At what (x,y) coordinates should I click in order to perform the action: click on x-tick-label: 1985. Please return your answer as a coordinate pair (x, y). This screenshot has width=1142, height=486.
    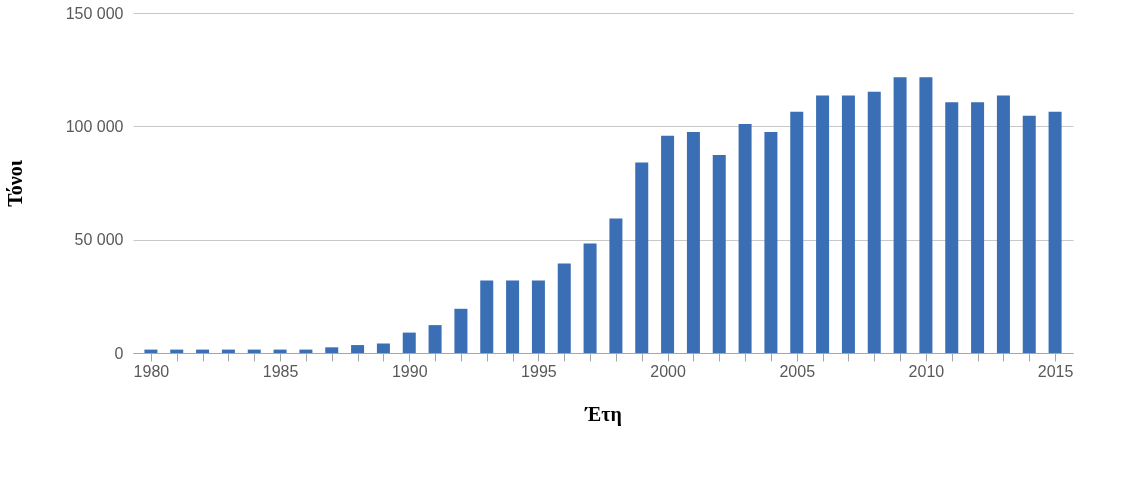
    Looking at the image, I should click on (280, 371).